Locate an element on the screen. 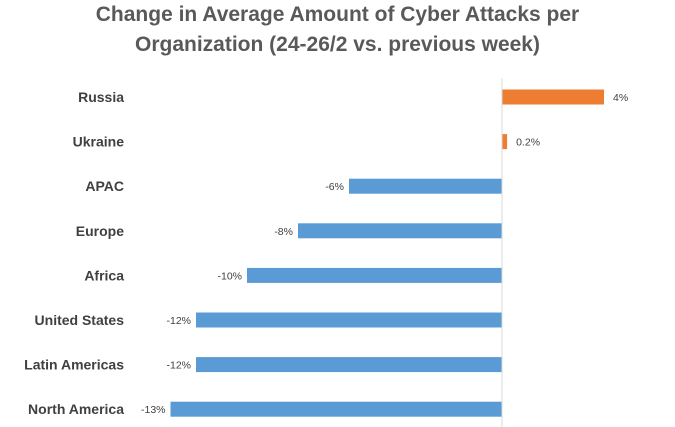 This screenshot has width=675, height=427. data-label-apac: -6% is located at coordinates (334, 187).